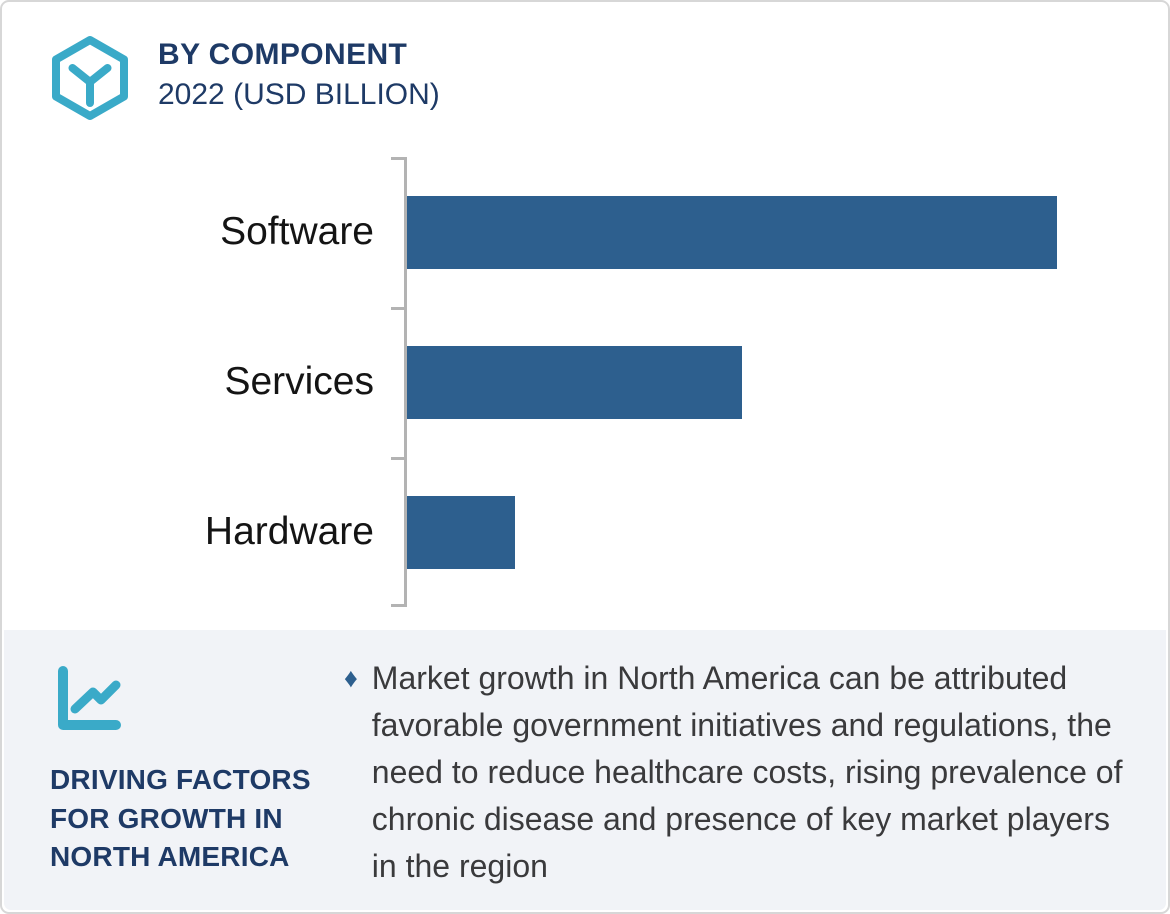 This screenshot has height=914, width=1170. Describe the element at coordinates (461, 532) in the screenshot. I see `bar-hardware` at that location.